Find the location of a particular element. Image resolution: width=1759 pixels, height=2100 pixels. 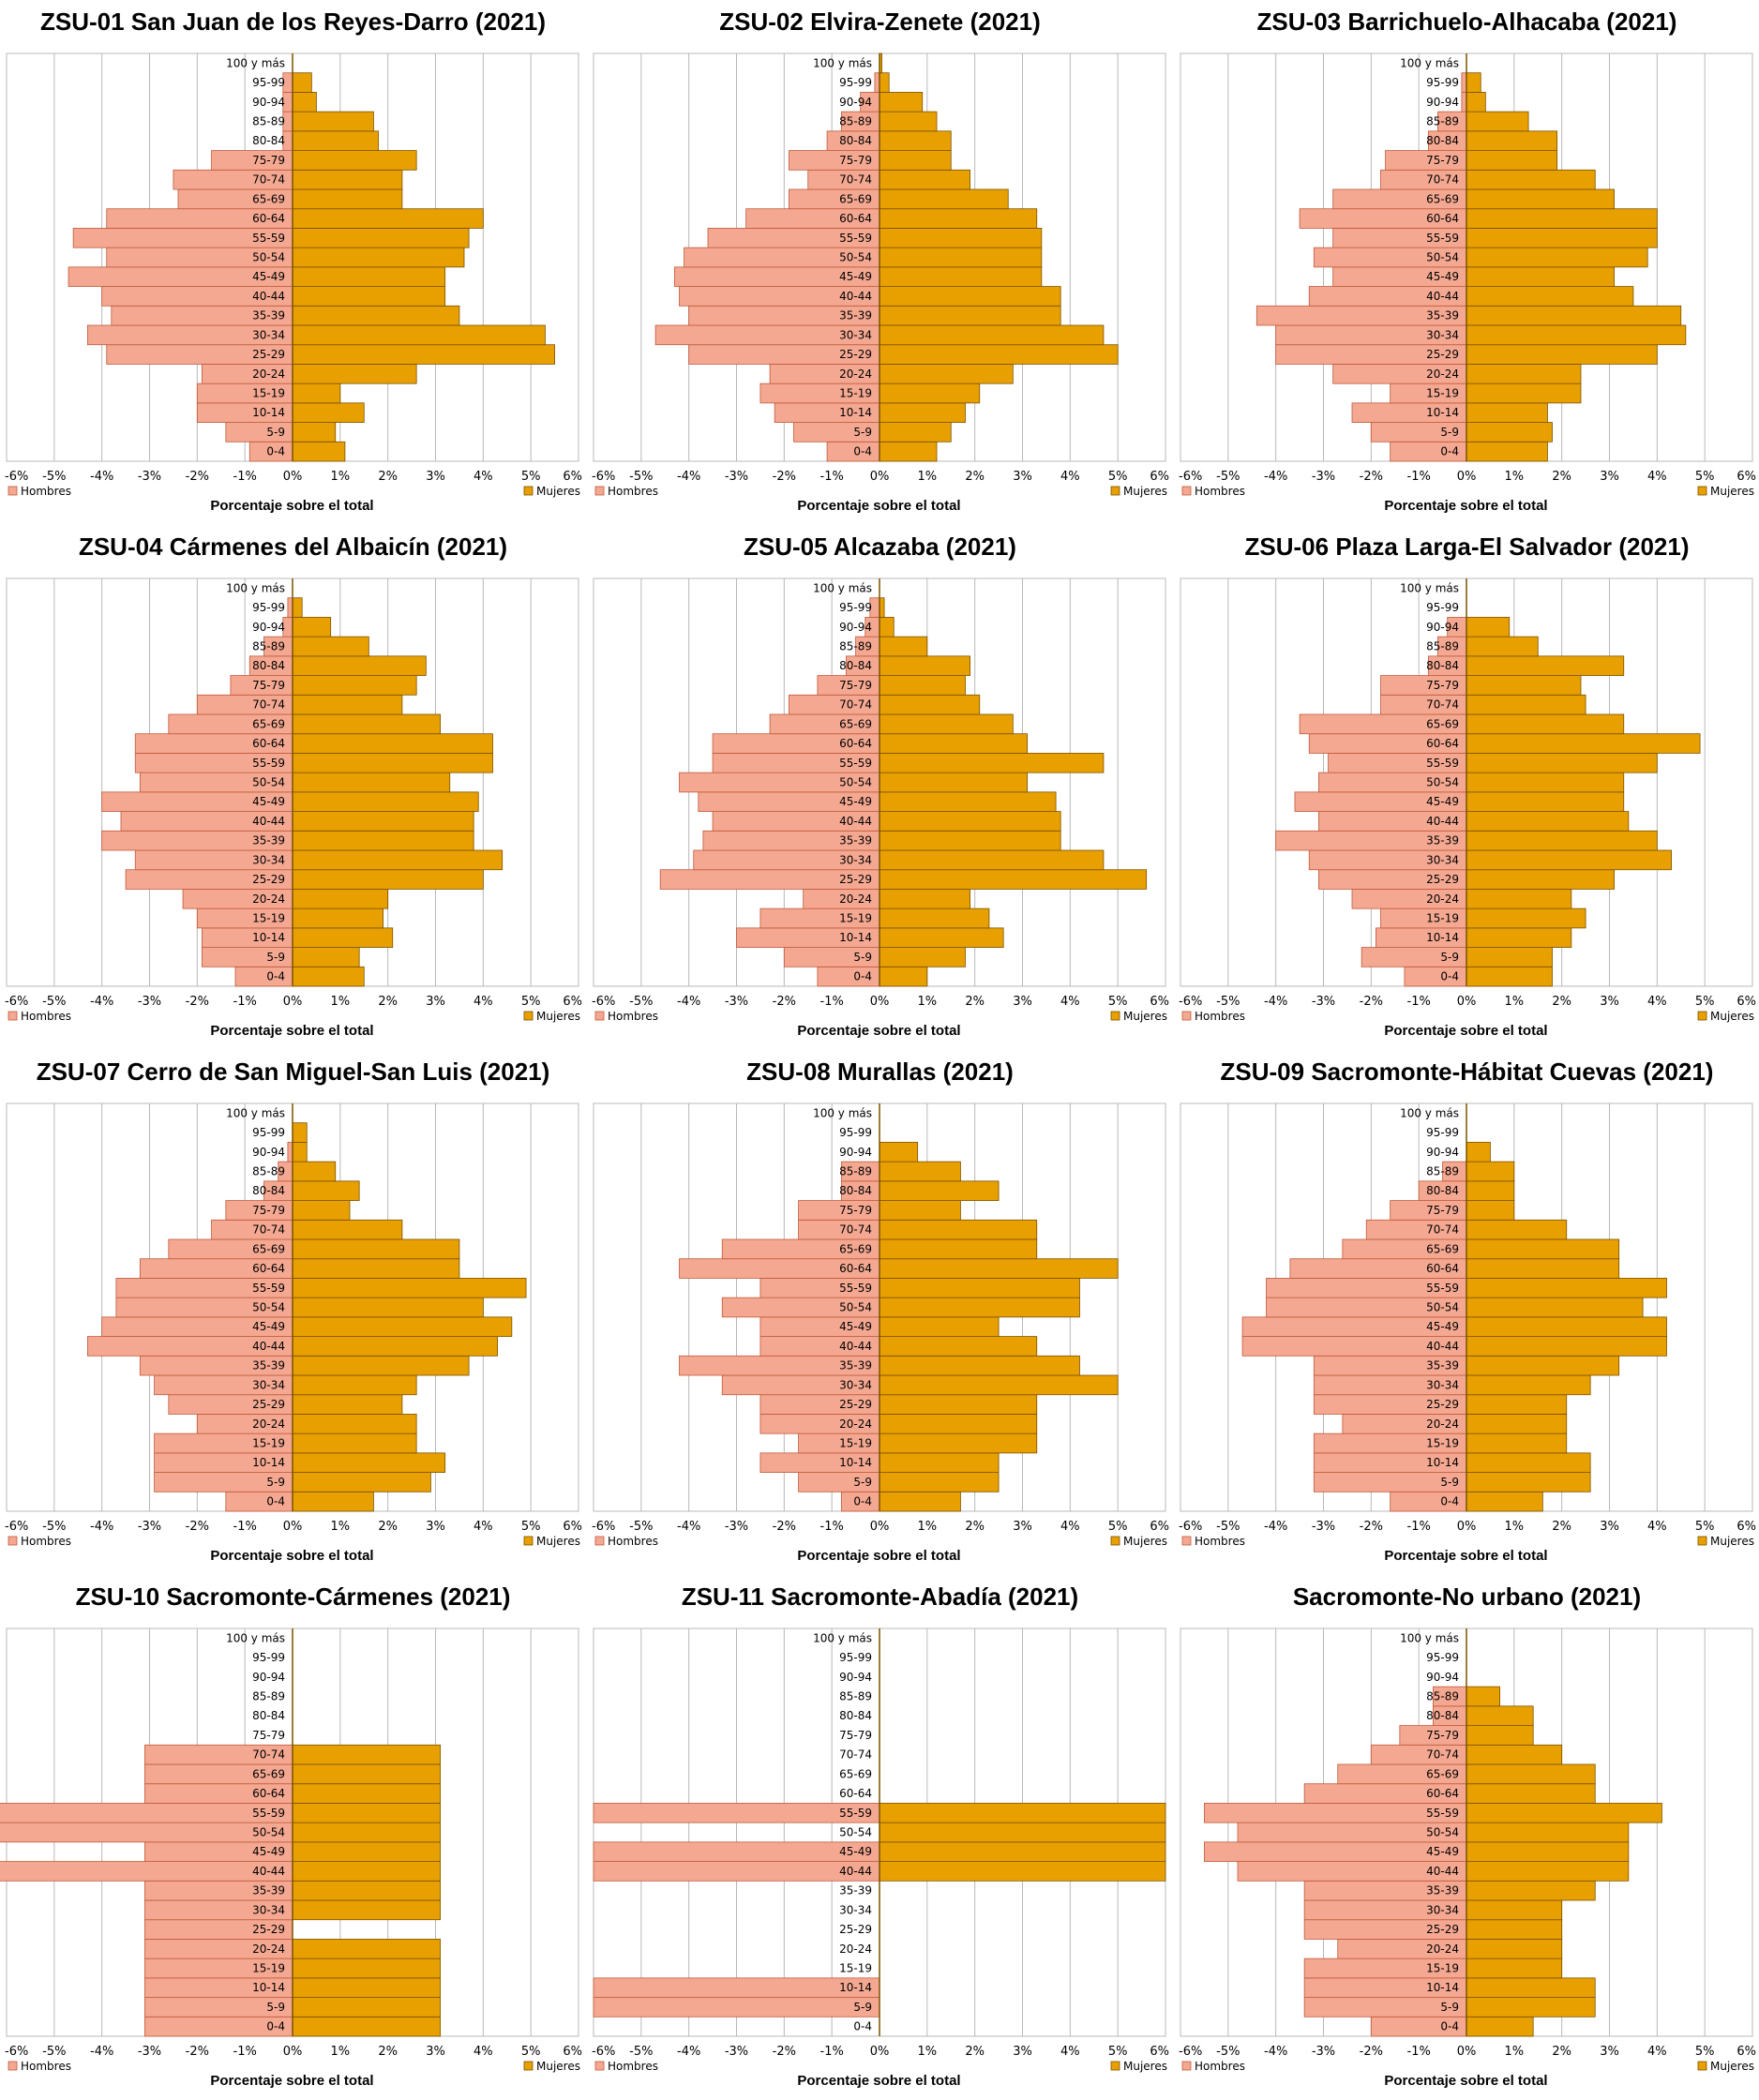

x-axis-label: Porcentaje sobre el total is located at coordinates (878, 1031).